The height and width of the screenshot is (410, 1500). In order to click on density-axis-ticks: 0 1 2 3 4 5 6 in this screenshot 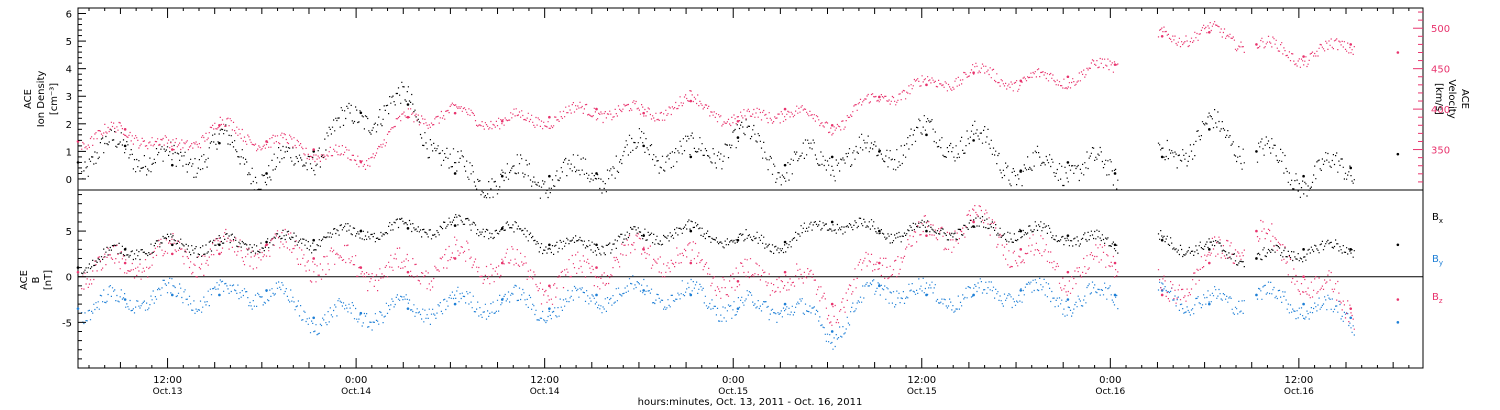, I will do `click(76, 98)`.